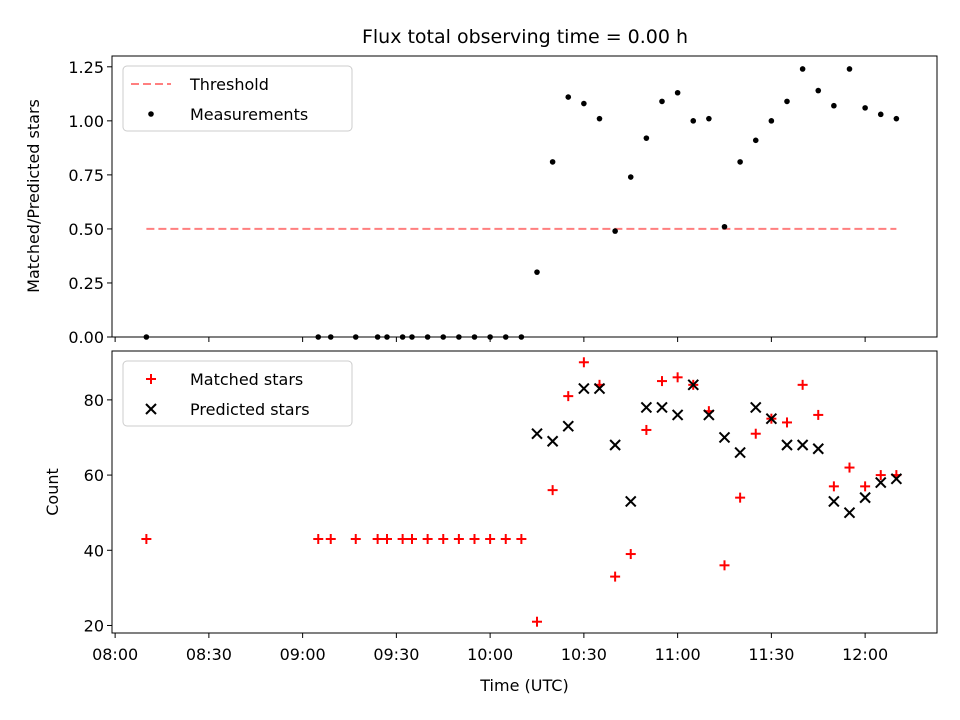 This screenshot has height=720, width=960. I want to click on y-tick-label: 0.25, so click(86, 283).